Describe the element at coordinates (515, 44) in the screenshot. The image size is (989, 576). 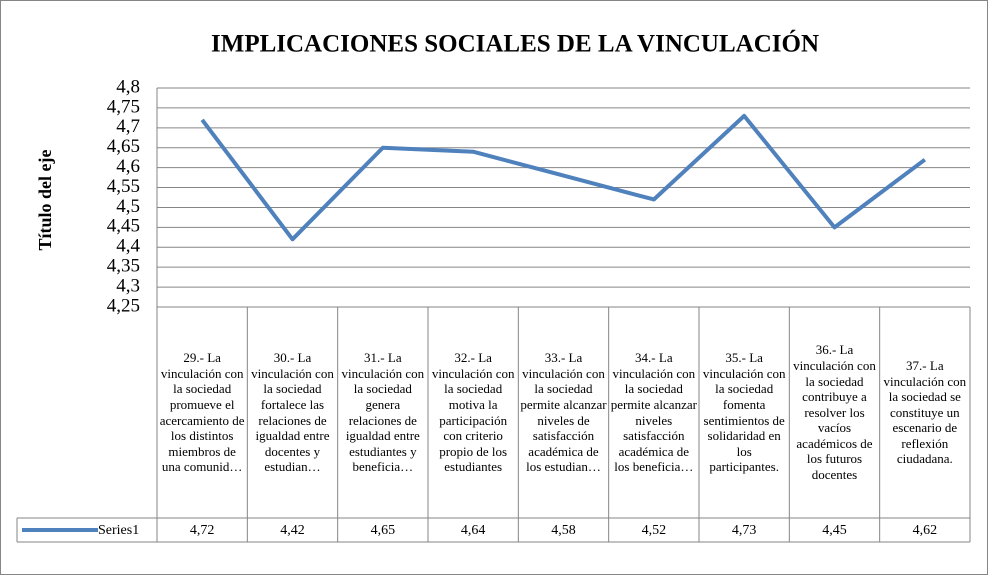
I see `chart-title: IMPLICACIONES SOCIALES DE LA VINCULACIÓN` at that location.